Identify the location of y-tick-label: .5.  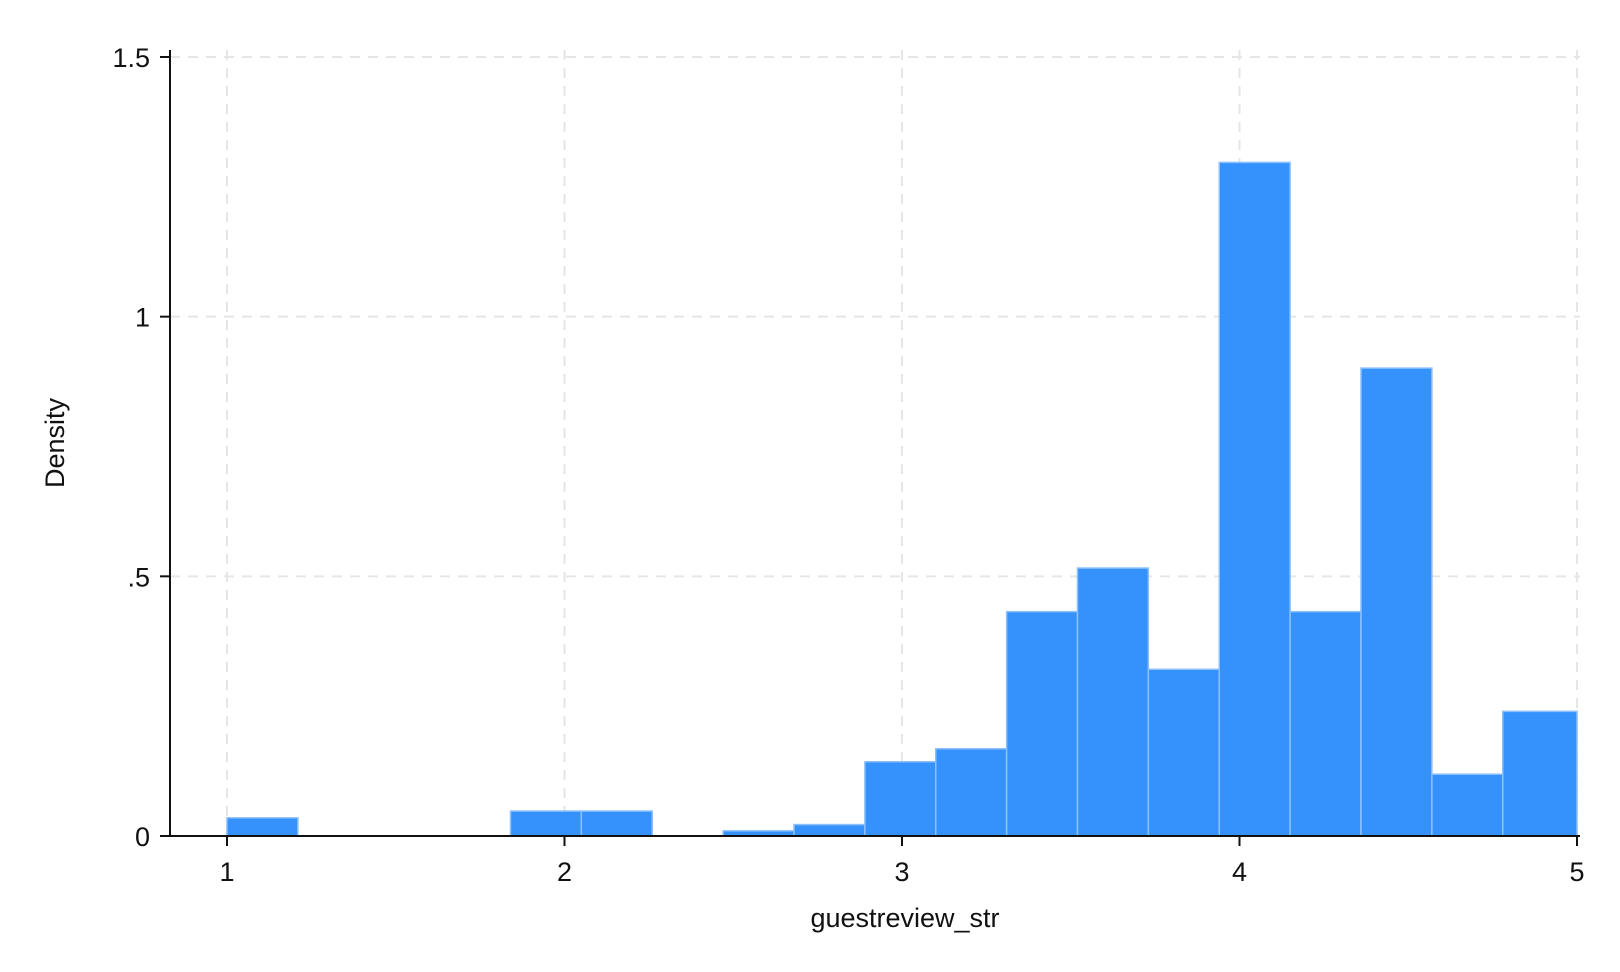
(138, 577).